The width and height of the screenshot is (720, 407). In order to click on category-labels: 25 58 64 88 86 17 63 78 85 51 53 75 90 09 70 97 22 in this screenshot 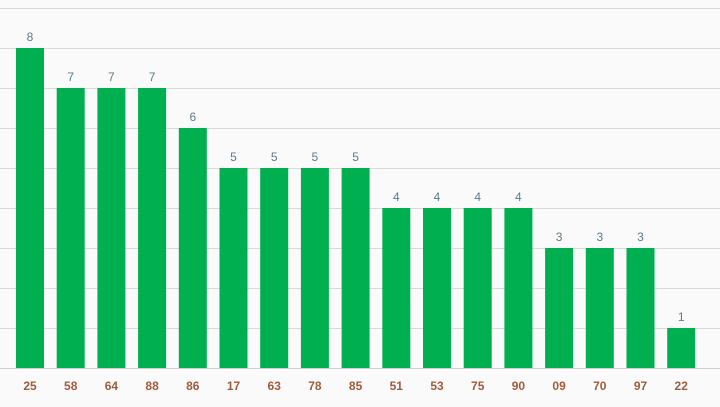, I will do `click(355, 386)`.